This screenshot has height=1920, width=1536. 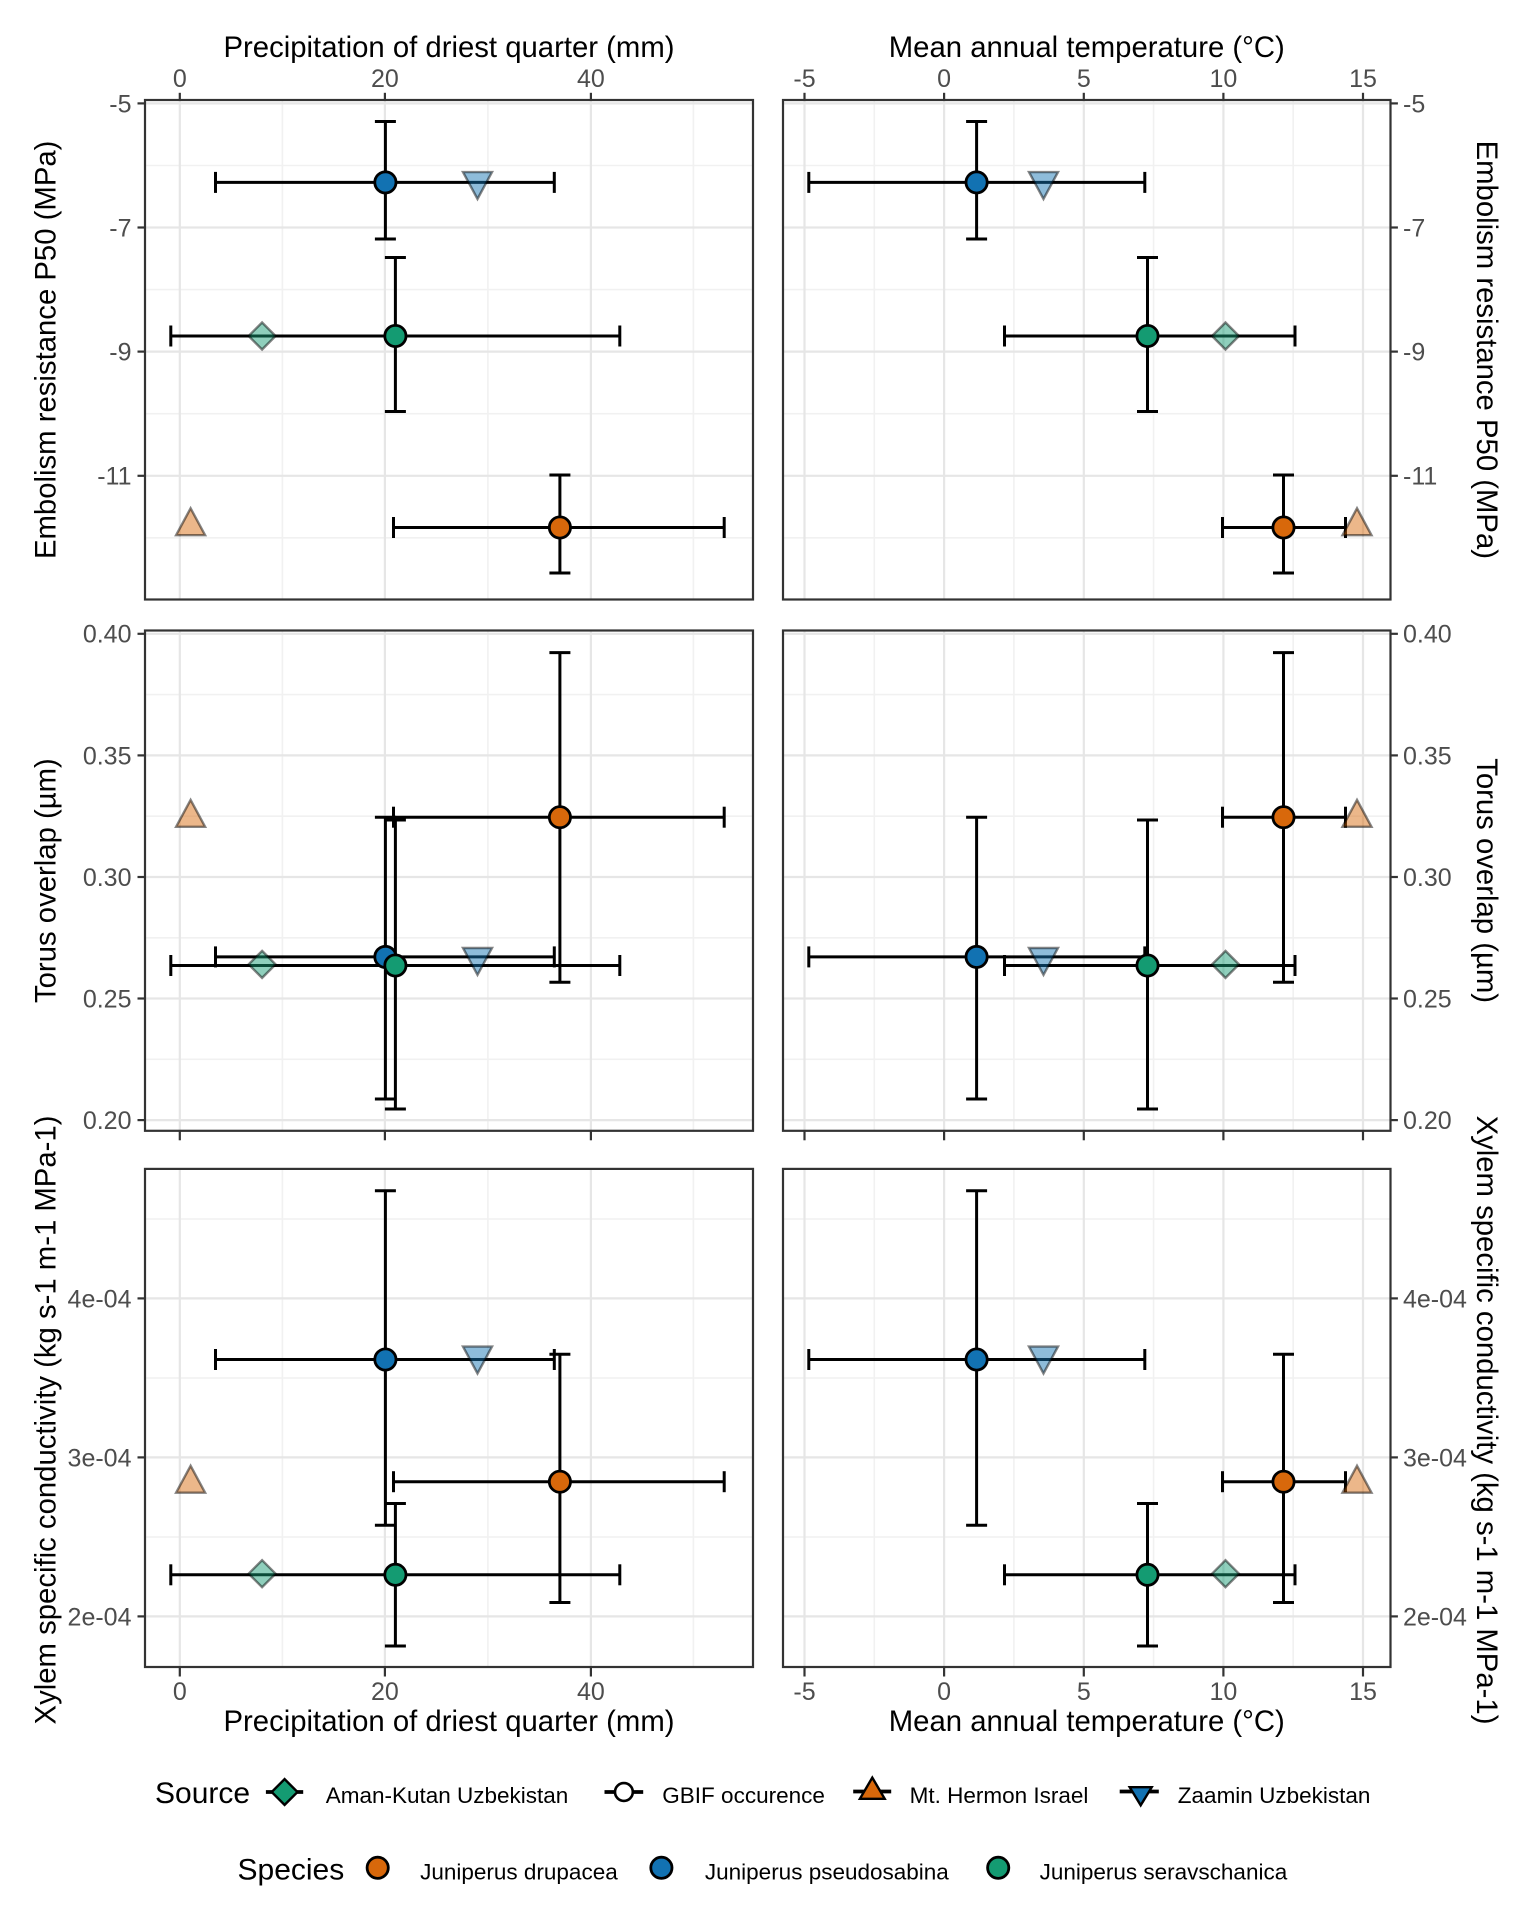 I want to click on svg-text: Juniperus drupacea, so click(x=519, y=1871).